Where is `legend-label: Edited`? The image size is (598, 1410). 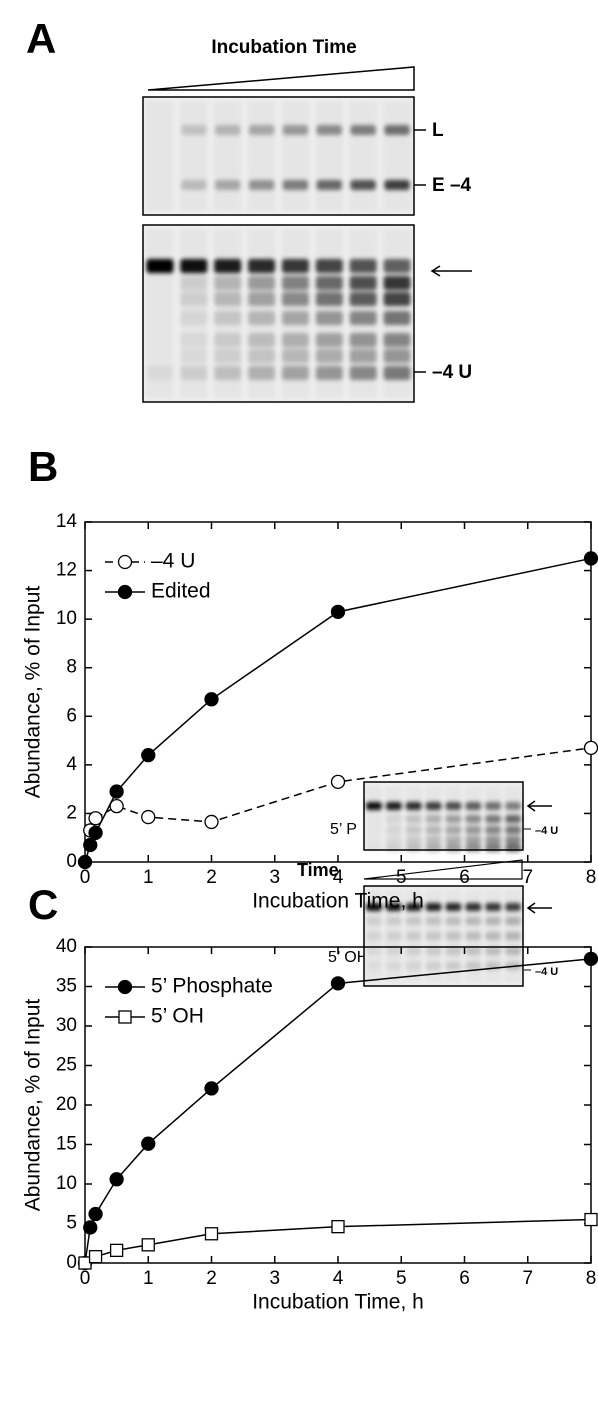
legend-label: Edited is located at coordinates (181, 591).